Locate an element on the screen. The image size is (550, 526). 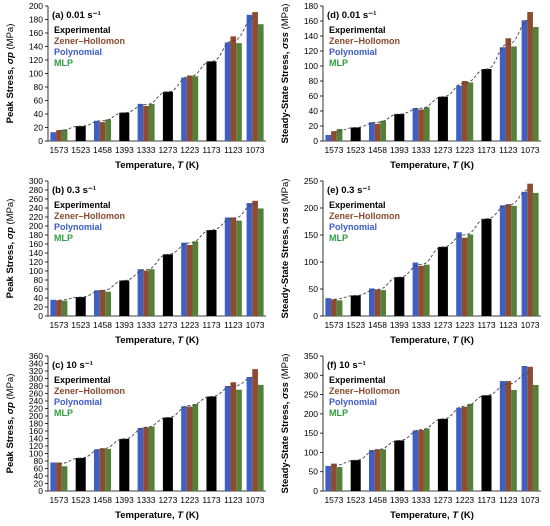
x-axis-label: Temperature, T (K) is located at coordinates (157, 340).